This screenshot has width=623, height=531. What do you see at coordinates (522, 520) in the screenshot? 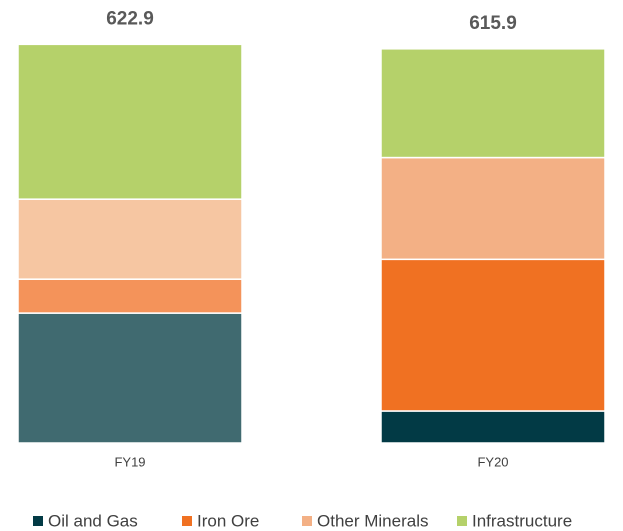
I see `legend-label: Infrastructure` at bounding box center [522, 520].